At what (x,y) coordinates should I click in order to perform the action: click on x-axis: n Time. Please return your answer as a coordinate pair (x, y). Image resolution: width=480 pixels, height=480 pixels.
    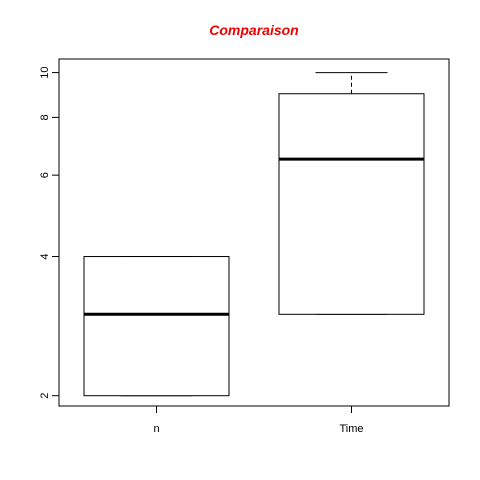
    Looking at the image, I should click on (258, 420).